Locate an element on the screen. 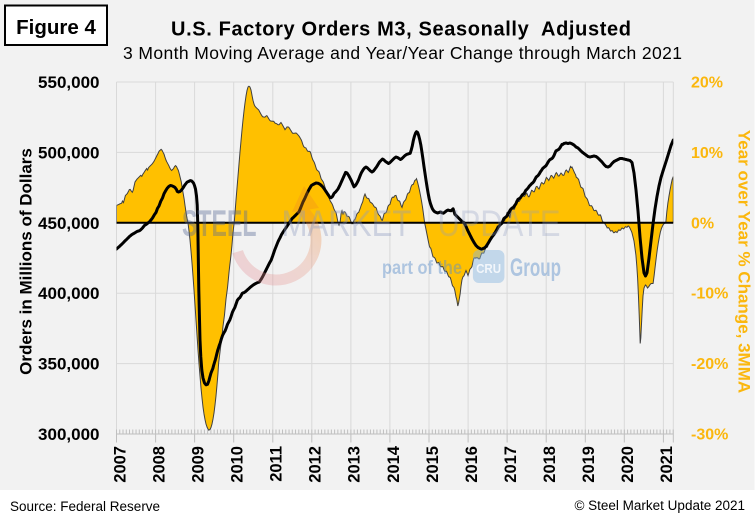  svg-text: part of the is located at coordinates (422, 268).